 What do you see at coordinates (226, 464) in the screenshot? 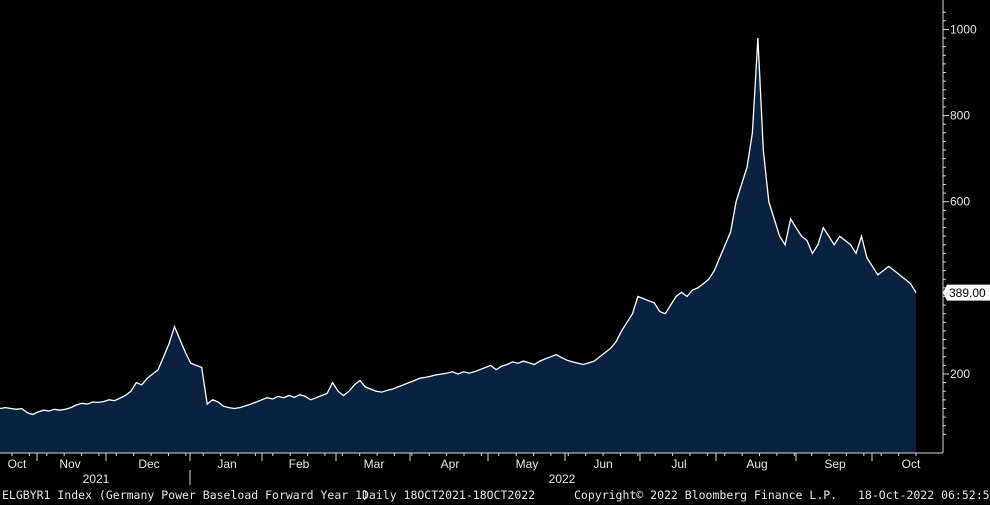
I see `x-tick-label: Jan` at bounding box center [226, 464].